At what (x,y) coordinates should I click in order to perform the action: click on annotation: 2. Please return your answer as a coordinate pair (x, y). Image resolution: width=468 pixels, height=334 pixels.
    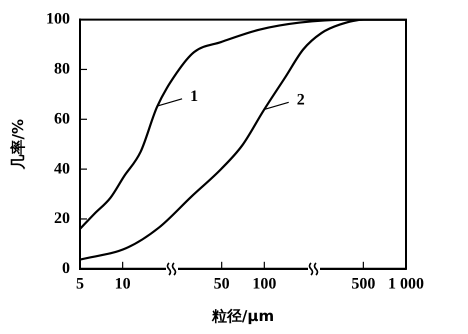
    Looking at the image, I should click on (300, 99).